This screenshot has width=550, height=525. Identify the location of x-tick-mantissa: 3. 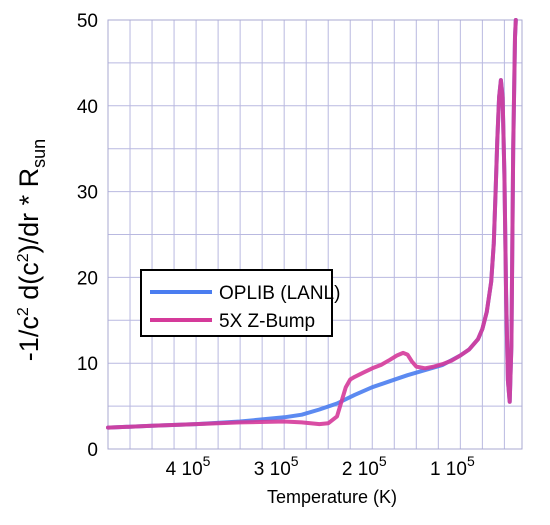
(259, 469).